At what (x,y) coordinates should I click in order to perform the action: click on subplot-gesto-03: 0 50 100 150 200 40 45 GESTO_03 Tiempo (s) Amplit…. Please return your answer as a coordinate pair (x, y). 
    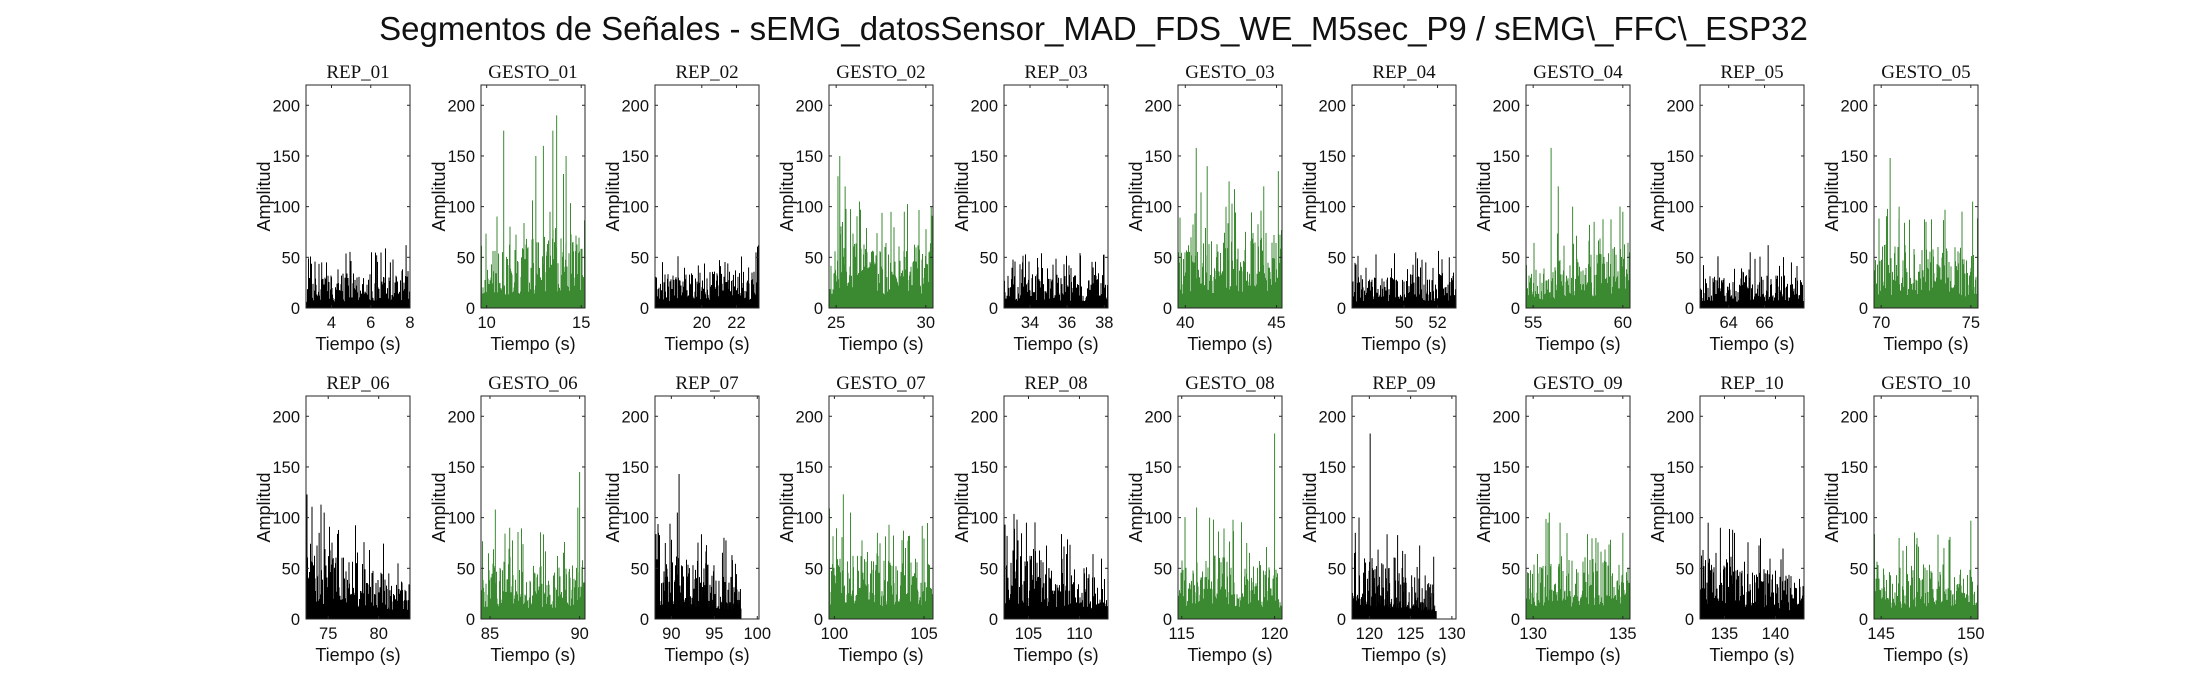
    Looking at the image, I should click on (1206, 208).